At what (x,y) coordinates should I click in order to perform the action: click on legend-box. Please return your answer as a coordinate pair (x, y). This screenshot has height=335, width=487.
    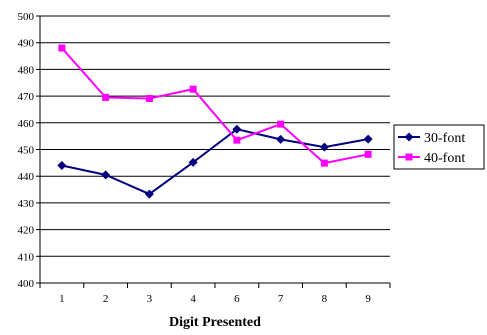
    Looking at the image, I should click on (439, 147).